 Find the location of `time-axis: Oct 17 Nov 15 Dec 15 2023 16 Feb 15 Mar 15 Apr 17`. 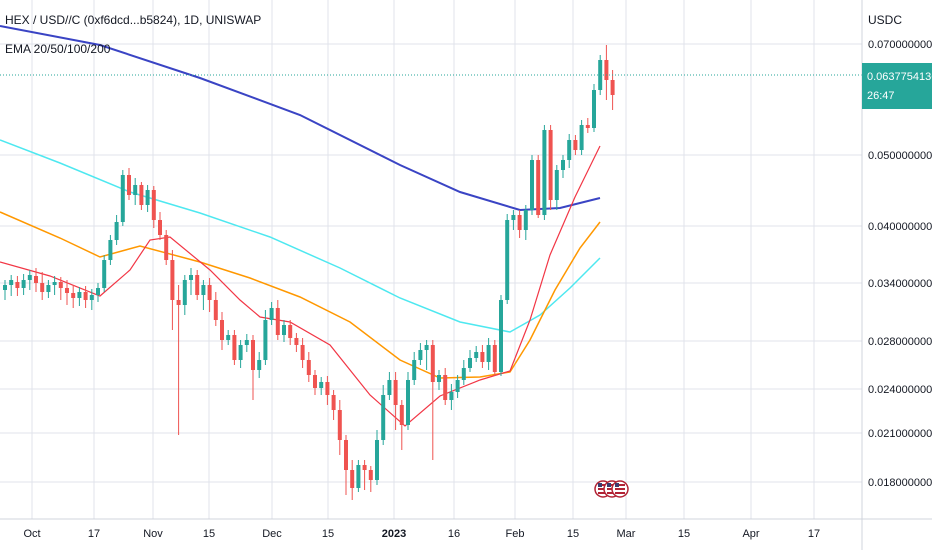

time-axis: Oct 17 Nov 15 Dec 15 2023 16 Feb 15 Mar 15 Apr 17 is located at coordinates (421, 534).